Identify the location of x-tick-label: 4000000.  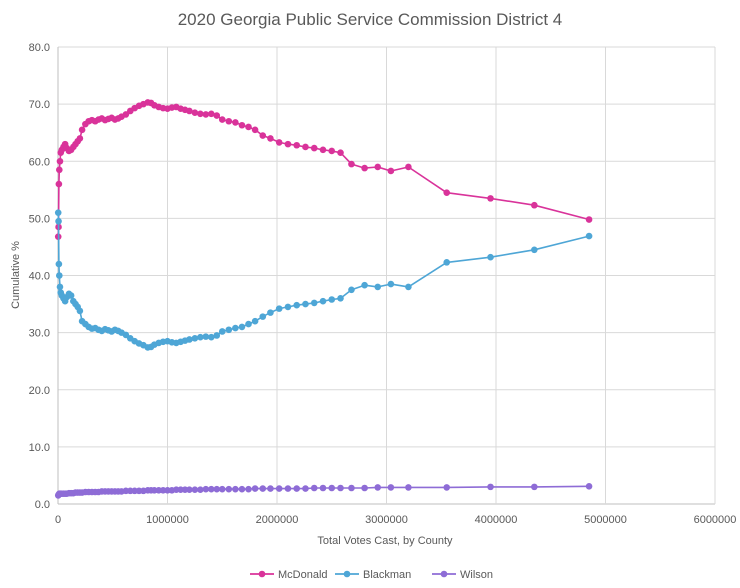
(496, 520).